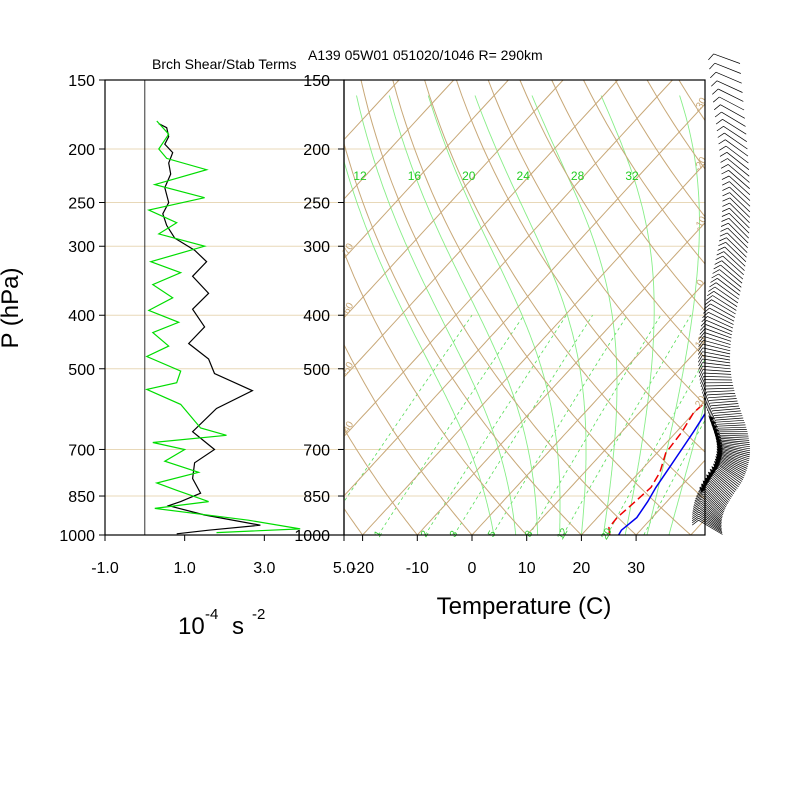 This screenshot has height=800, width=800. What do you see at coordinates (524, 176) in the screenshot?
I see `moist-adiabat-label-24: 24` at bounding box center [524, 176].